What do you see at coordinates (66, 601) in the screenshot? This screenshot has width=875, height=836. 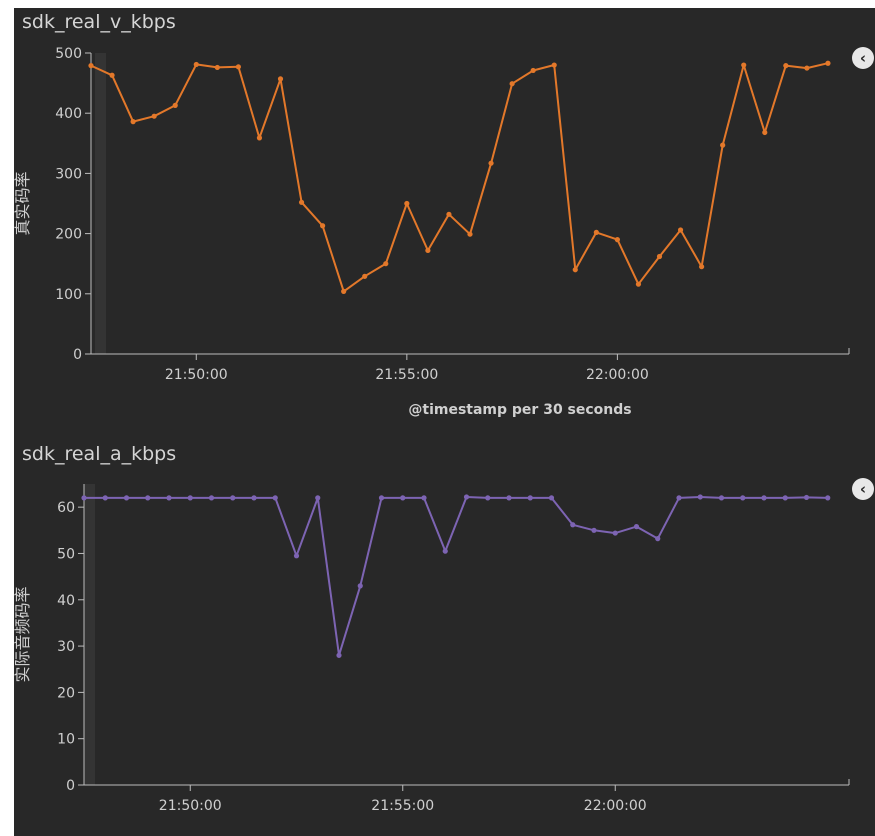 I see `y-tick-label-audio: 40` at bounding box center [66, 601].